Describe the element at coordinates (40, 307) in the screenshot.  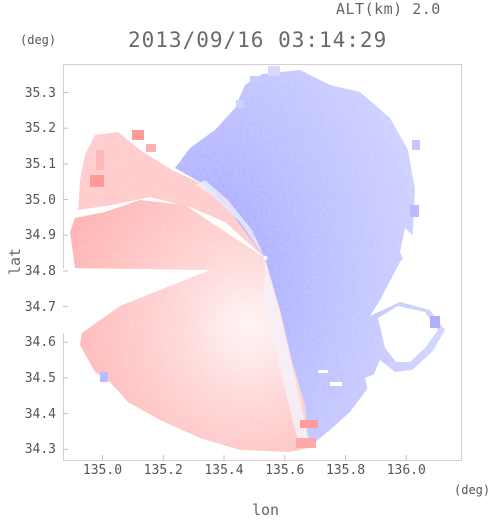
I see `y-tick-label: 34.7` at that location.